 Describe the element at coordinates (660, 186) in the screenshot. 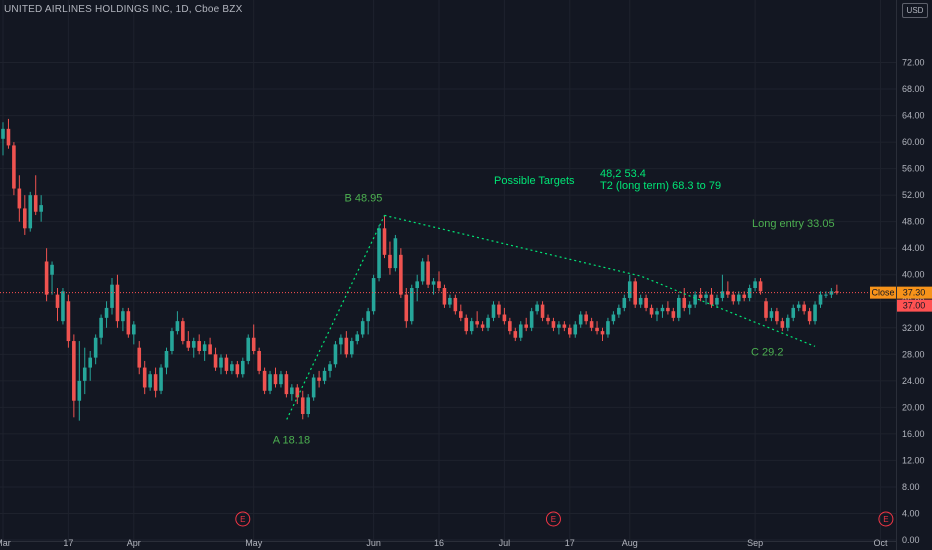

I see `targets-t2-label: T2 (long term) 68.3 to 79` at that location.